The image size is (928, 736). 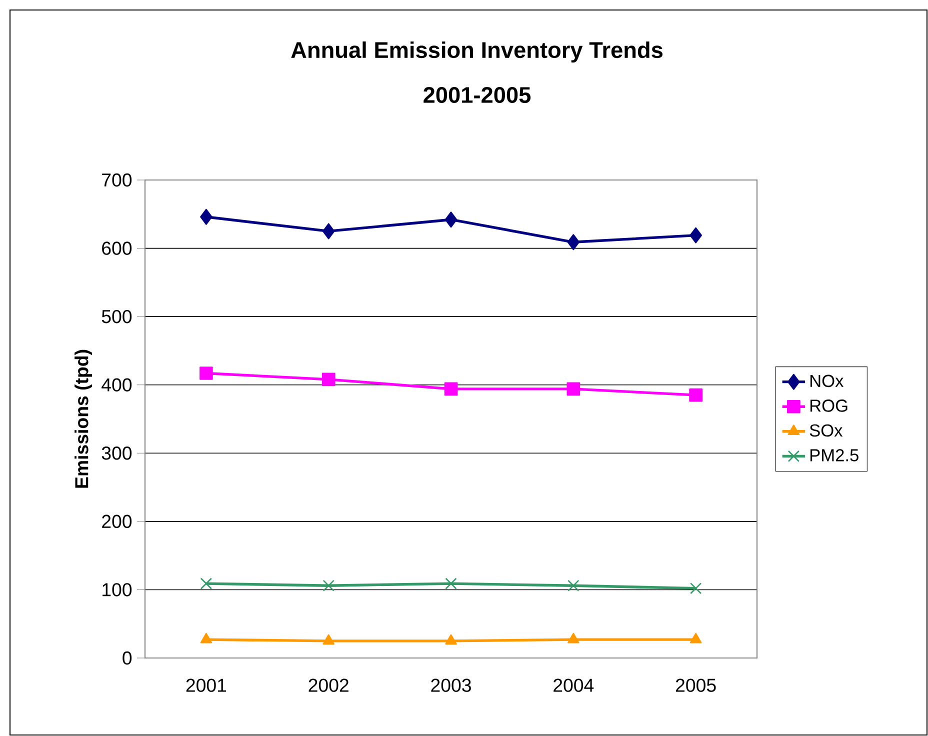 I want to click on y-tick-label: 600, so click(x=117, y=248).